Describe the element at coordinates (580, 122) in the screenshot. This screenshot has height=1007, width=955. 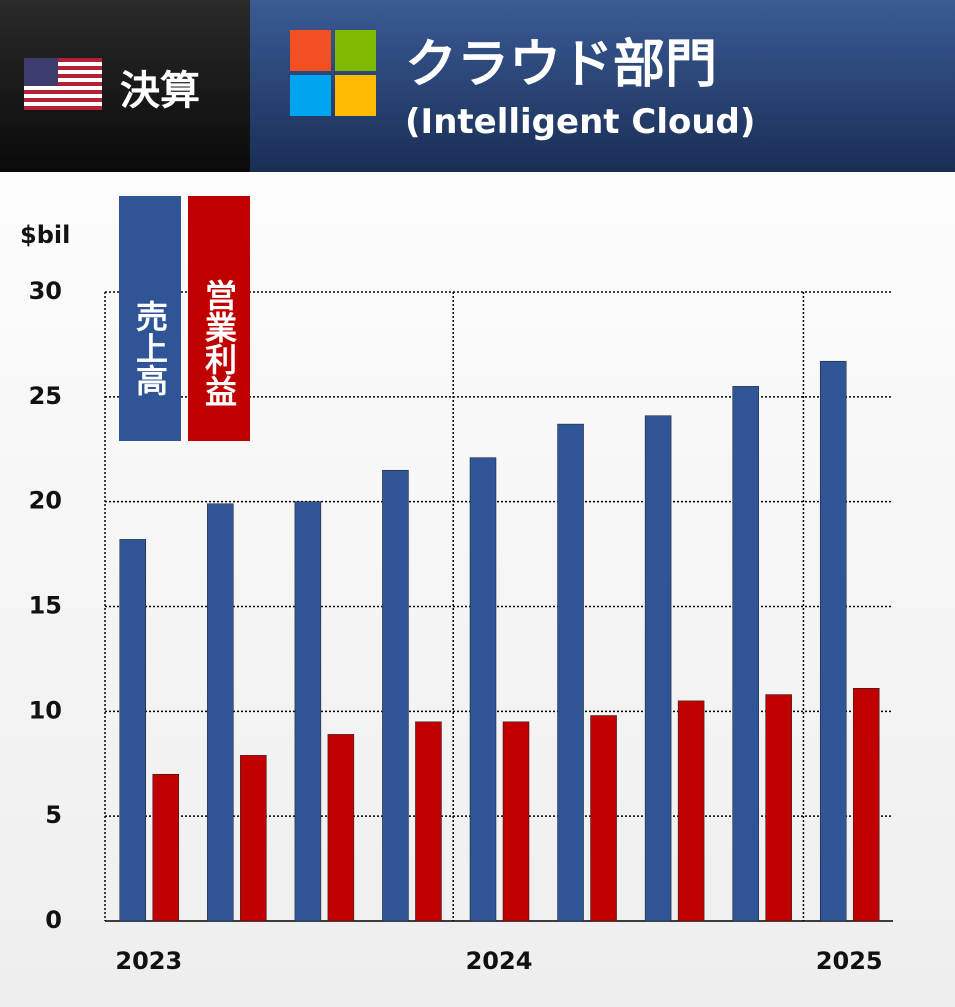
I see `chart-subtitle: (Intelligent Cloud)` at that location.